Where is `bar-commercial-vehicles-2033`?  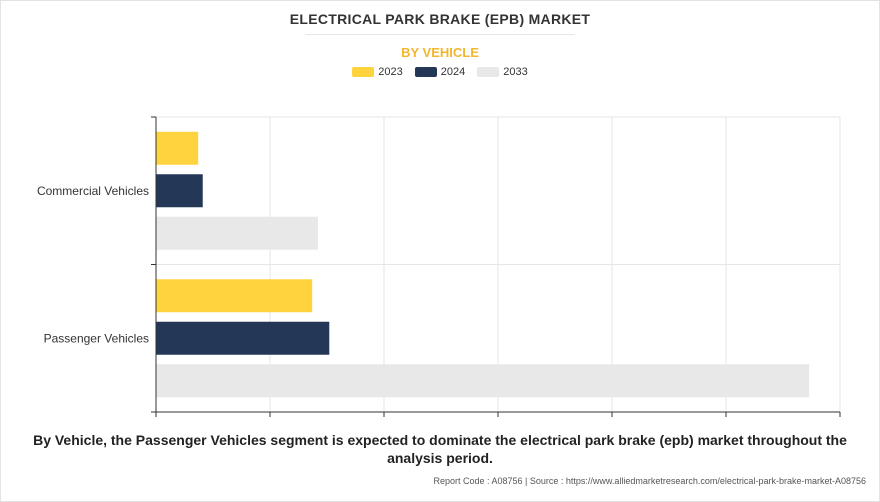 bar-commercial-vehicles-2033 is located at coordinates (237, 233).